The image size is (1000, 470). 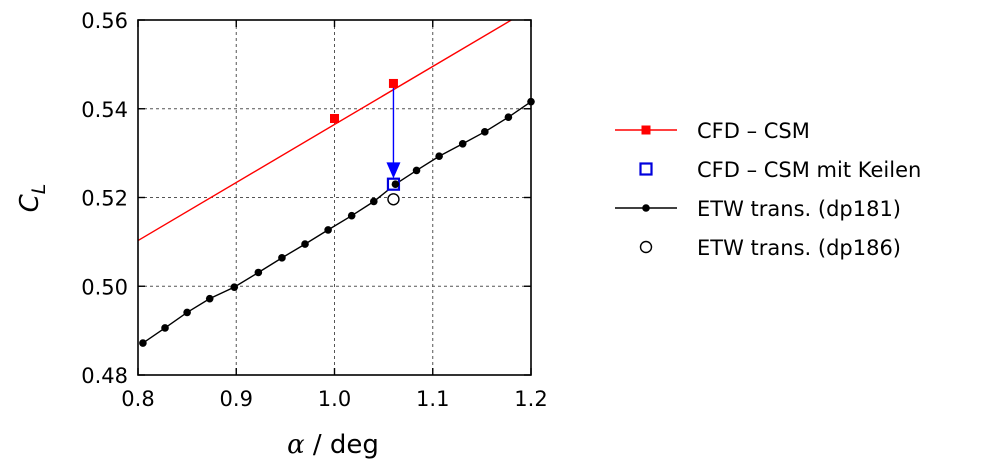 What do you see at coordinates (753, 131) in the screenshot?
I see `legend-label: CFD – CSM` at bounding box center [753, 131].